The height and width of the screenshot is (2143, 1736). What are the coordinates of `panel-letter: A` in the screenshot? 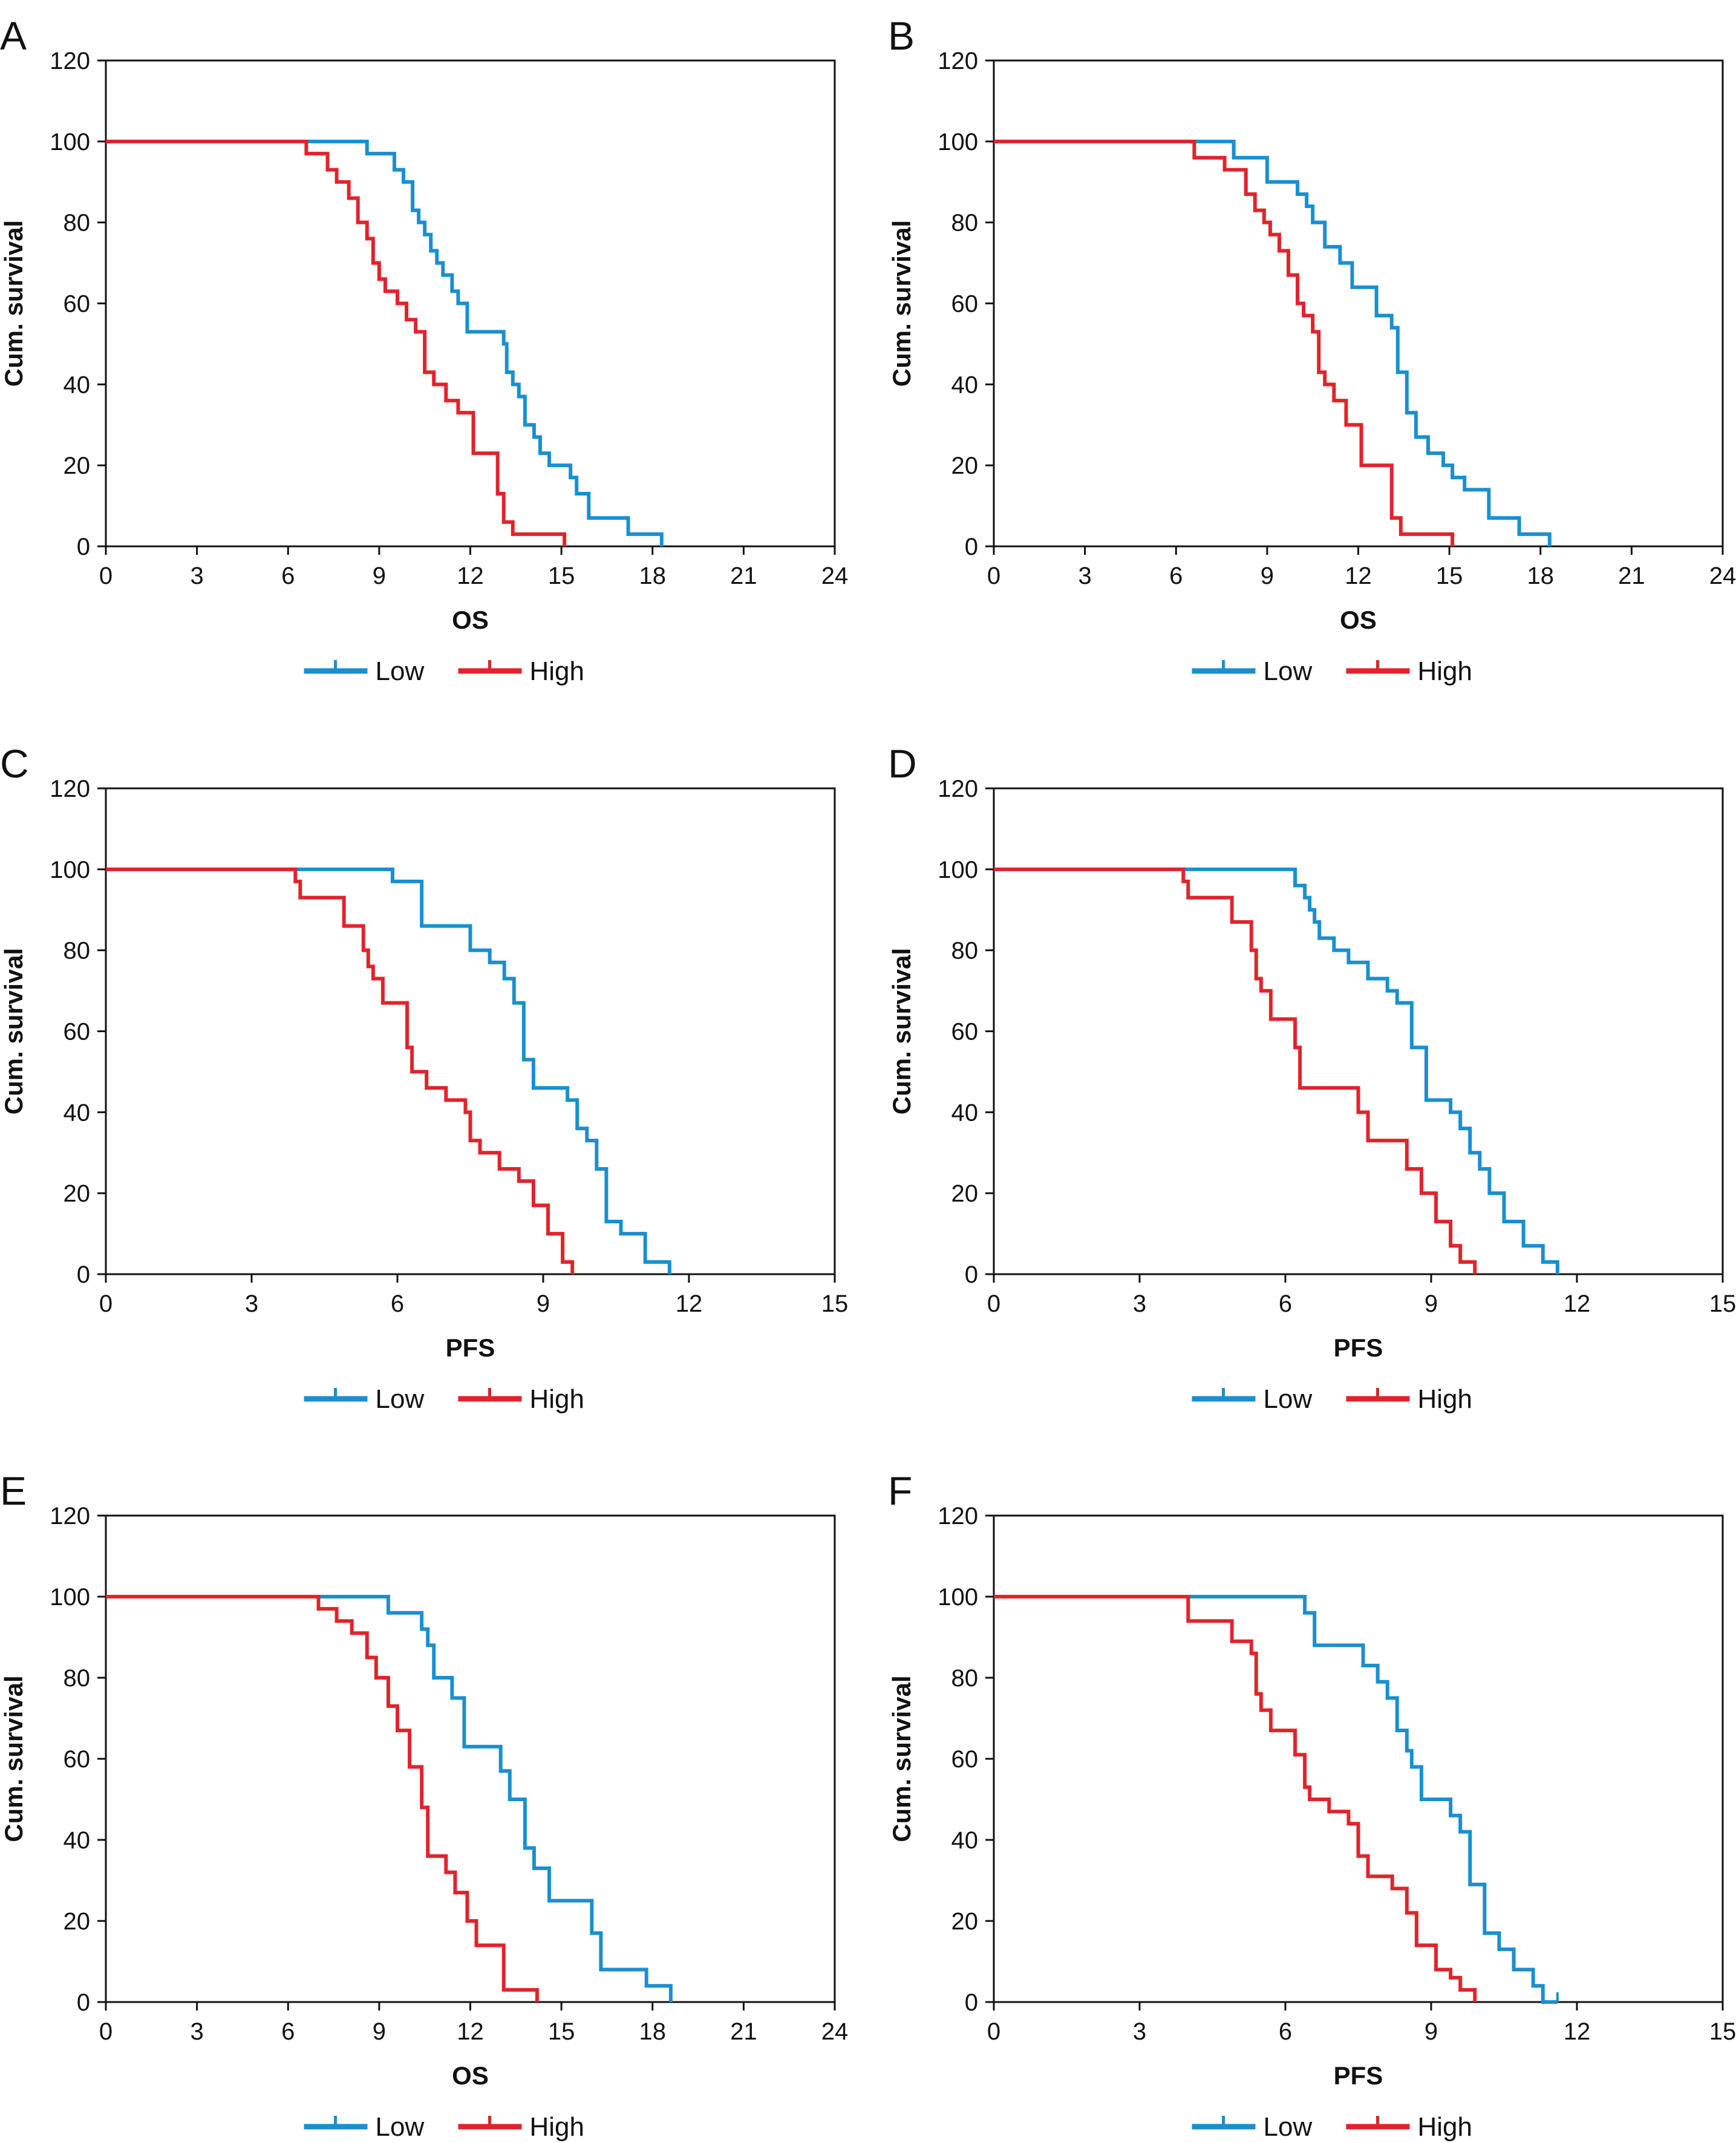 It's located at (13, 35).